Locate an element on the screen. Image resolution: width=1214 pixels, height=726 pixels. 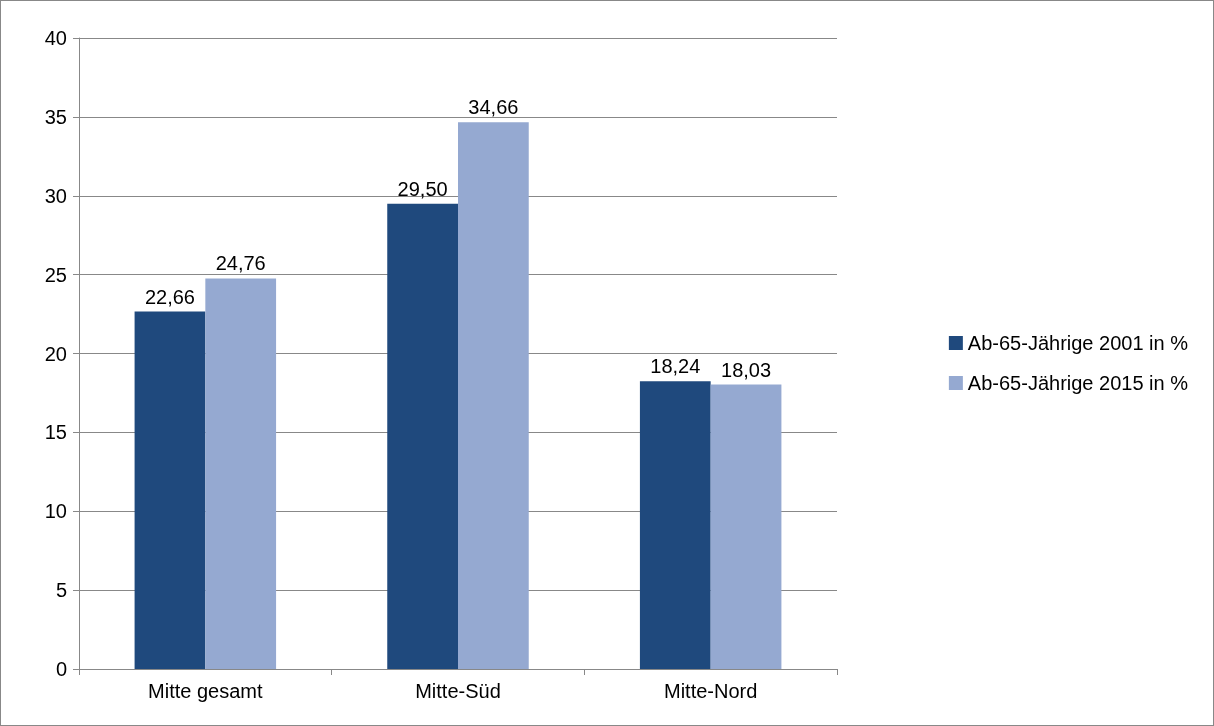
x-tick-label: Mitte-Nord is located at coordinates (710, 691).